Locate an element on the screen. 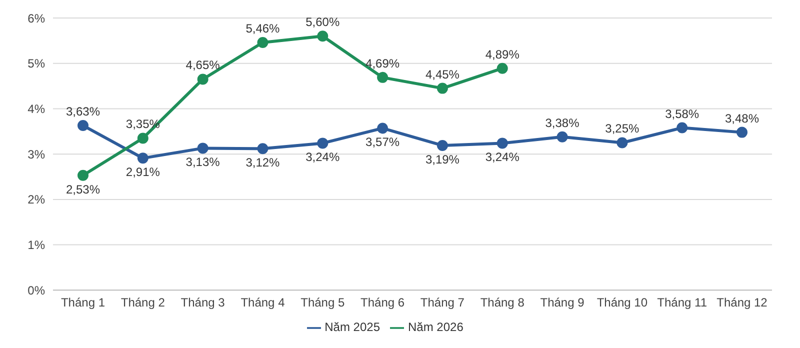  x-tick-label: Tháng 5 is located at coordinates (322, 303).